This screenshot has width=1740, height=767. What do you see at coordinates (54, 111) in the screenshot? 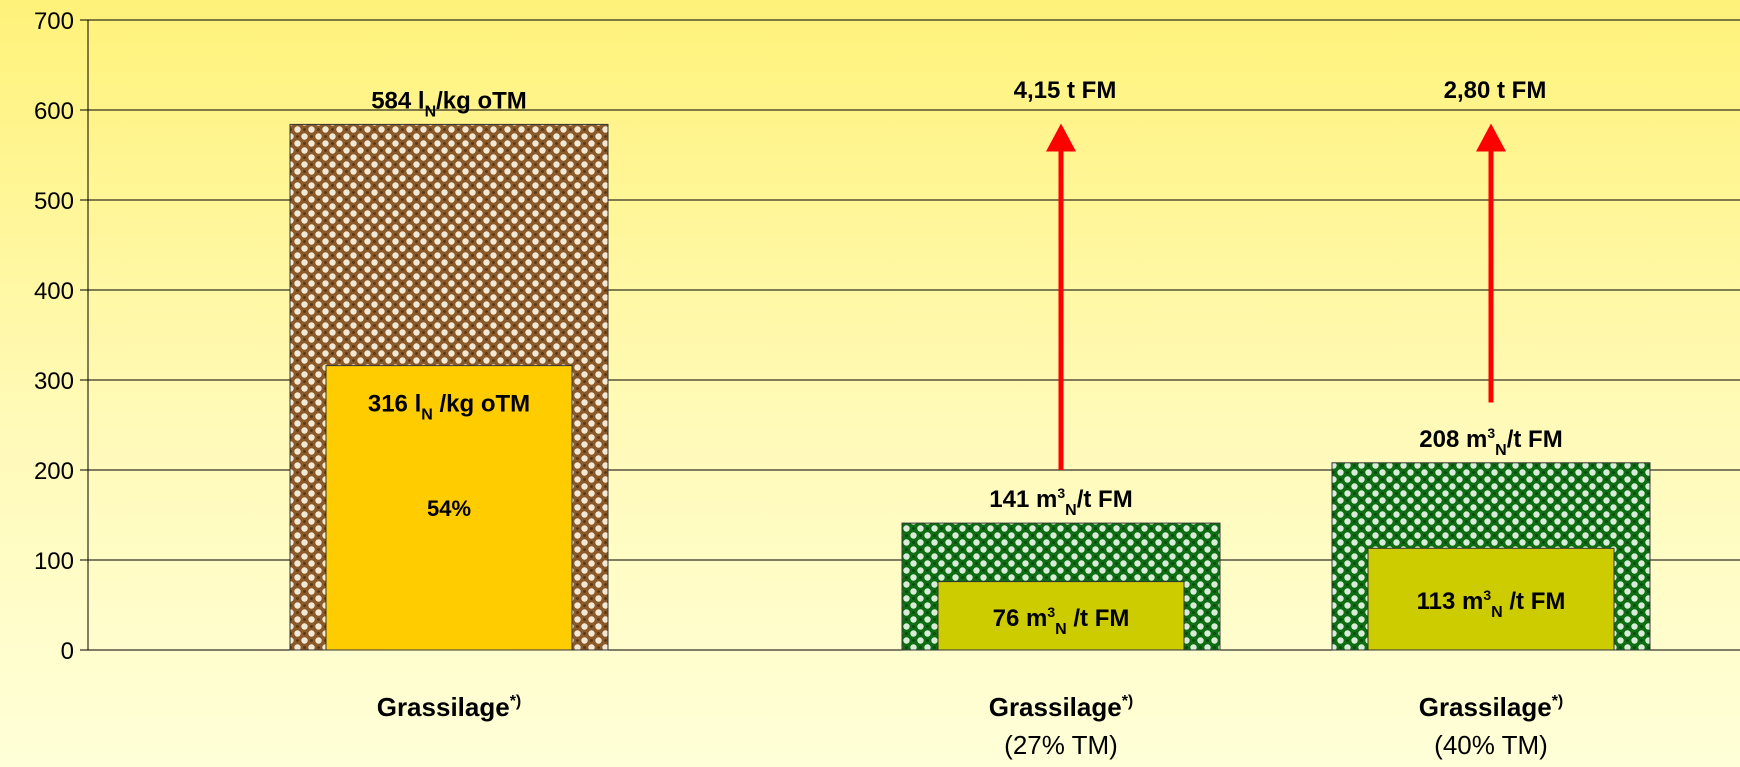
I see `y-tick-label: 600` at bounding box center [54, 111].